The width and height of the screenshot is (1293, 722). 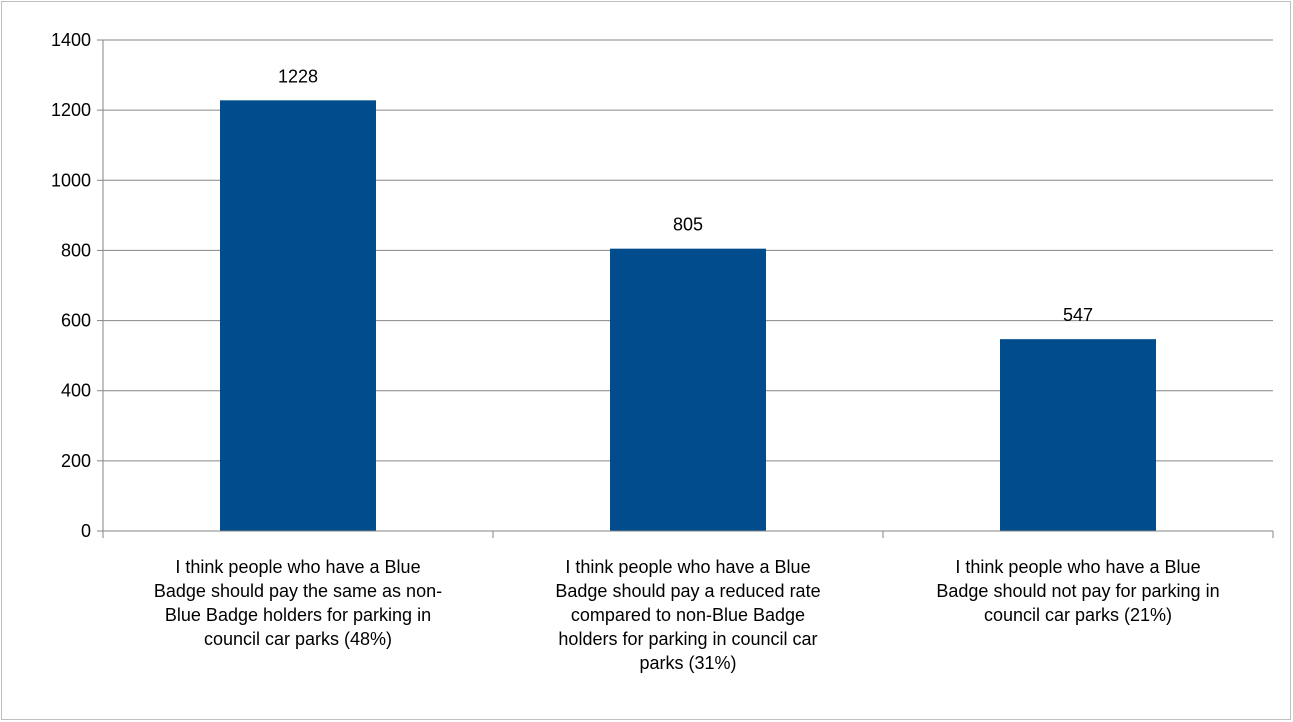 I want to click on y-tick-label-0: 0, so click(x=86, y=531).